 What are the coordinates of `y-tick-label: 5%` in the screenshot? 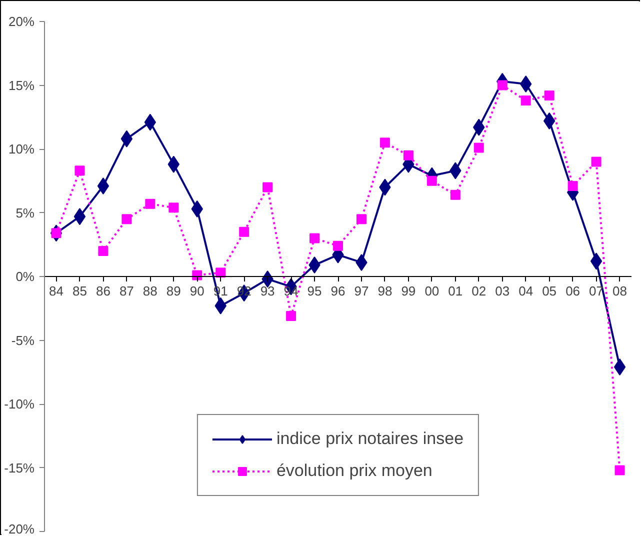 It's located at (25, 212).